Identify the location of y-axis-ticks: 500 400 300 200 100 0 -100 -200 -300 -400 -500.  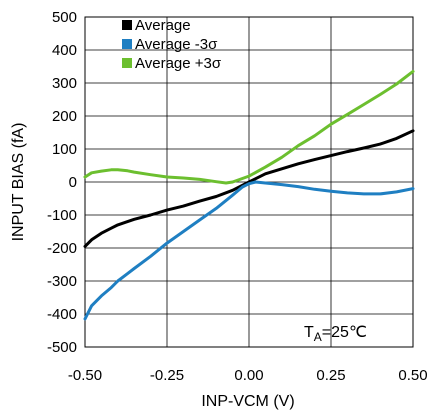
(62, 182).